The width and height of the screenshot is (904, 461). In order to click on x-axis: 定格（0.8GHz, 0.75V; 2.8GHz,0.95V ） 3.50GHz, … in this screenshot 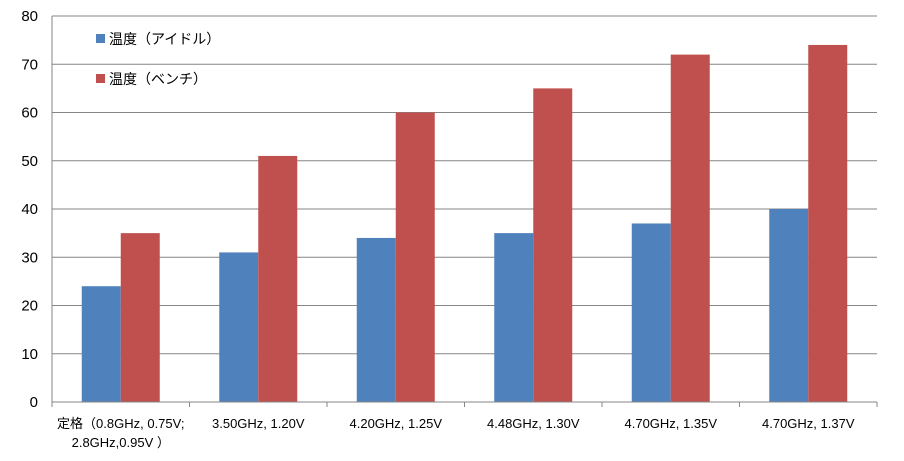, I will do `click(464, 425)`.